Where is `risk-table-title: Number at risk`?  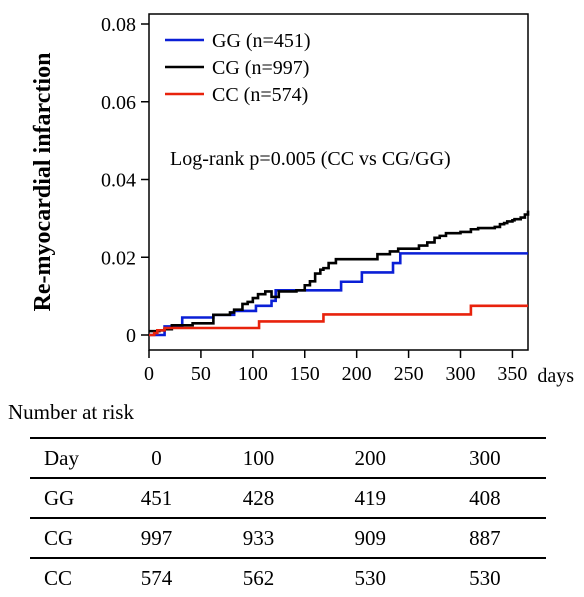
risk-table-title: Number at risk is located at coordinates (71, 412).